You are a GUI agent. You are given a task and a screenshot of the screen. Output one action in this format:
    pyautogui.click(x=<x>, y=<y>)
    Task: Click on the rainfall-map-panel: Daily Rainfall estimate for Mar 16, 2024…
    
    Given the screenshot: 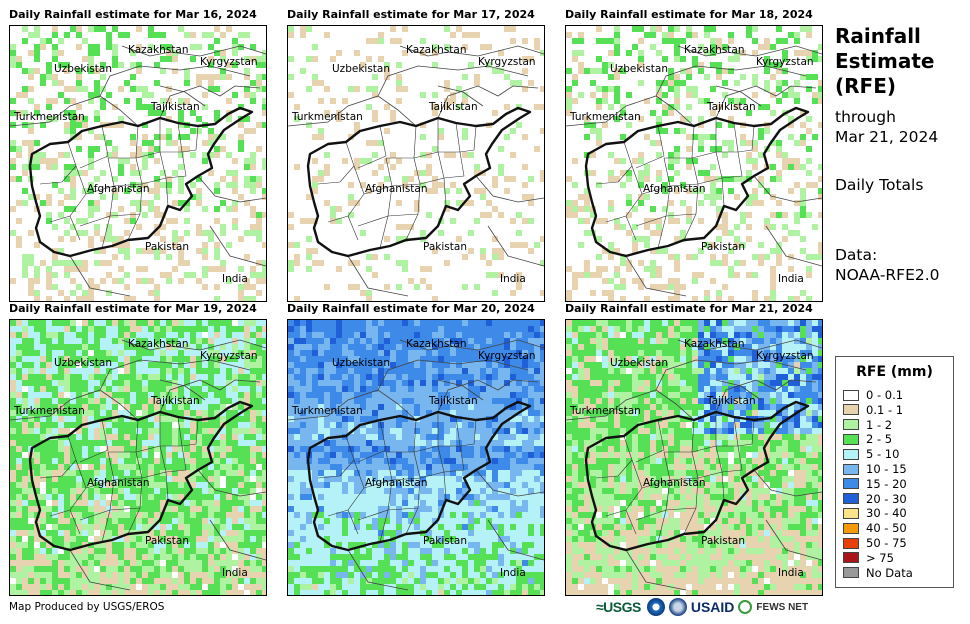 What is the action you would take?
    pyautogui.click(x=149, y=156)
    